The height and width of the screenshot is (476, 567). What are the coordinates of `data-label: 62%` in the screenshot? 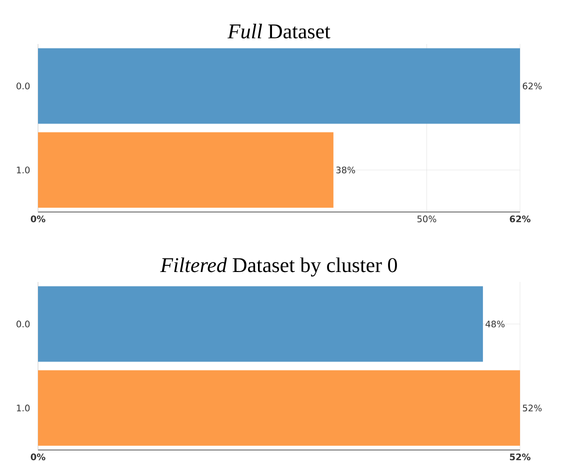 It's located at (532, 86).